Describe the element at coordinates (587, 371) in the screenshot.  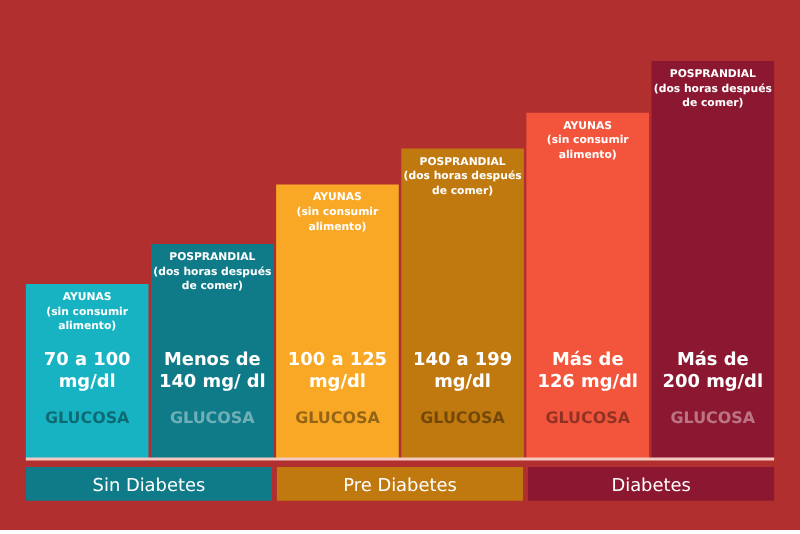
I see `annotation: Más de 126 mg/dl` at that location.